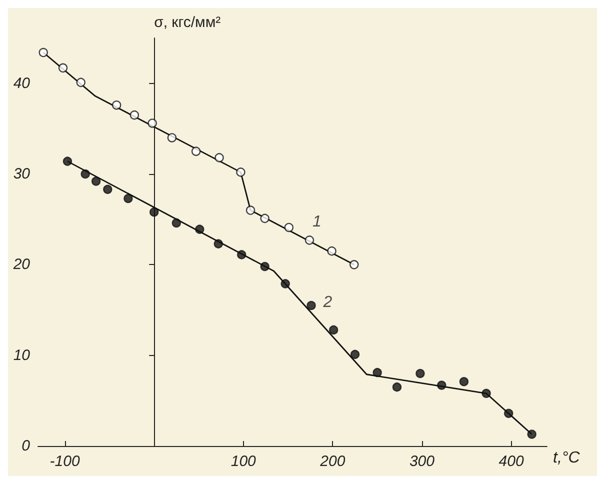 The image size is (605, 484). What do you see at coordinates (22, 174) in the screenshot?
I see `y-tick-label: 30` at bounding box center [22, 174].